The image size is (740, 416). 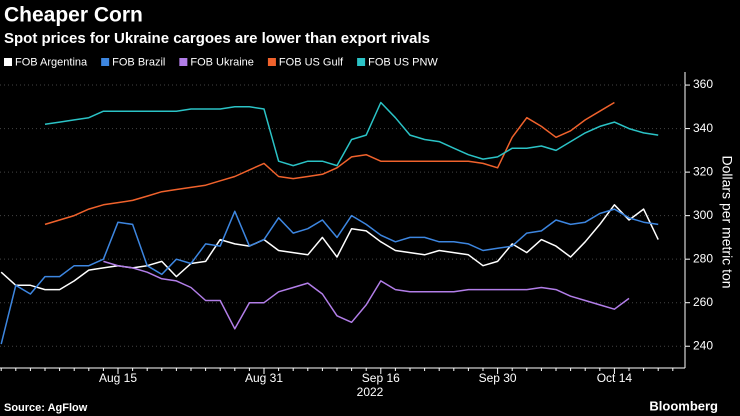 I want to click on y-tick-label: 360, so click(x=703, y=84).